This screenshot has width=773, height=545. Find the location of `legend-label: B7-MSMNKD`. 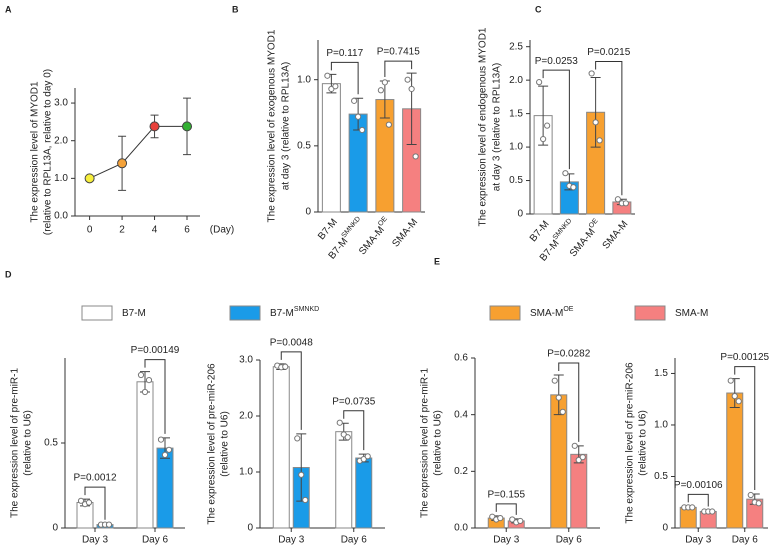

legend-label: B7-MSMNKD is located at coordinates (294, 312).